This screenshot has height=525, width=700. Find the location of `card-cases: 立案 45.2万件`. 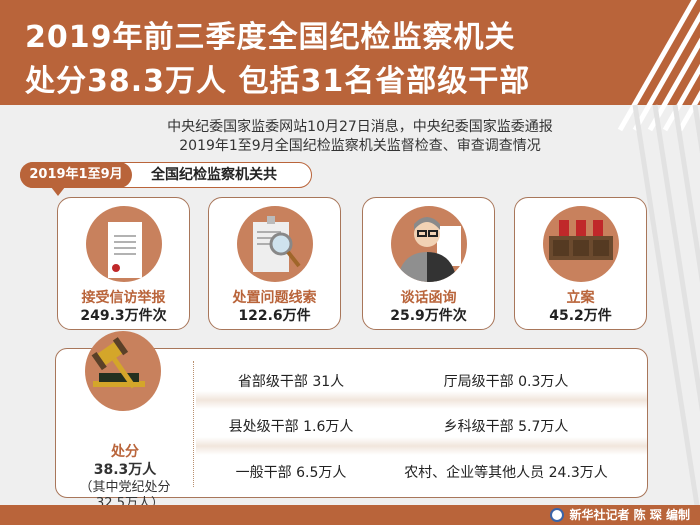

card-cases: 立案 45.2万件 is located at coordinates (580, 263).